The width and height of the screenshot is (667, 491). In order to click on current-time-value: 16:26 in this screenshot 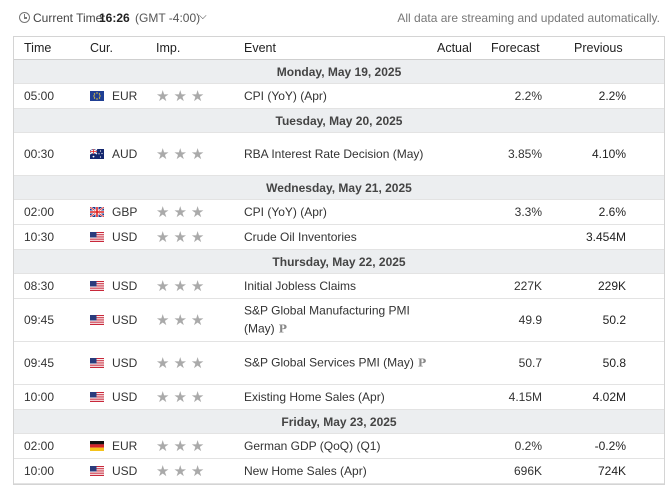, I will do `click(114, 18)`.